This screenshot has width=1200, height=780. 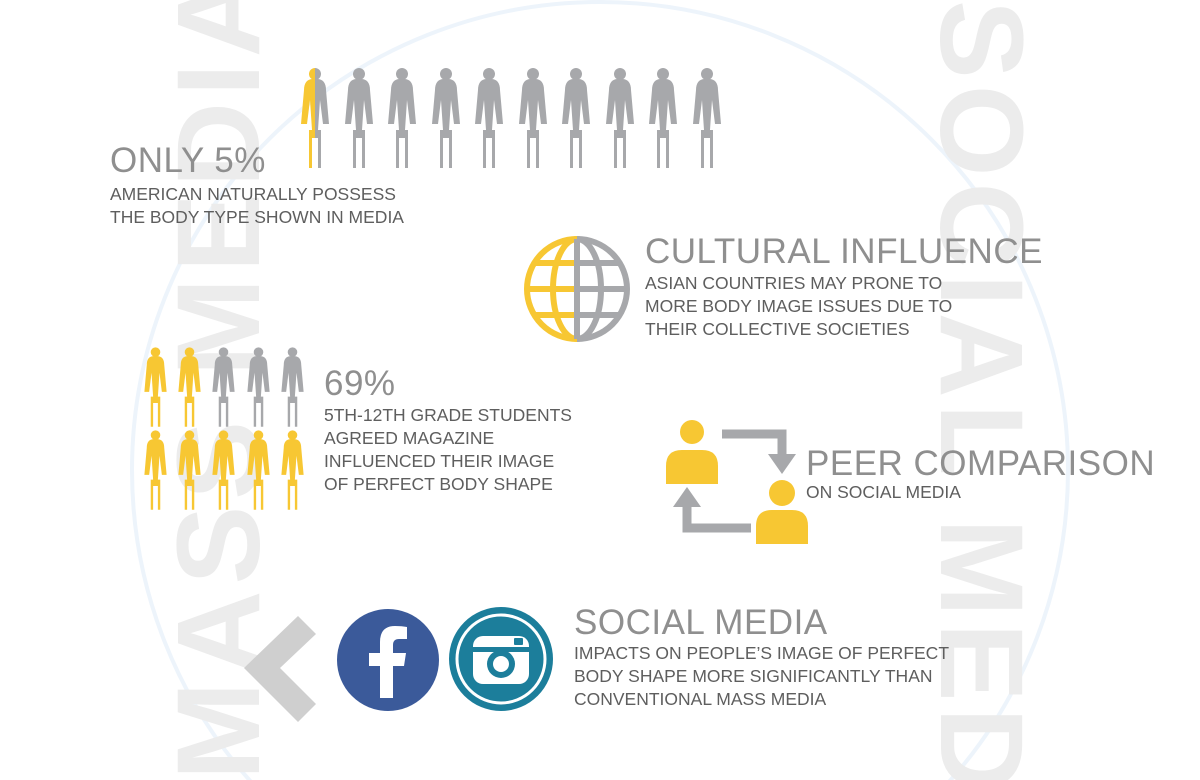 I want to click on social-line-1: IMPACTS ON PEOPLE’S IMAGE OF PERFECT, so click(x=762, y=653).